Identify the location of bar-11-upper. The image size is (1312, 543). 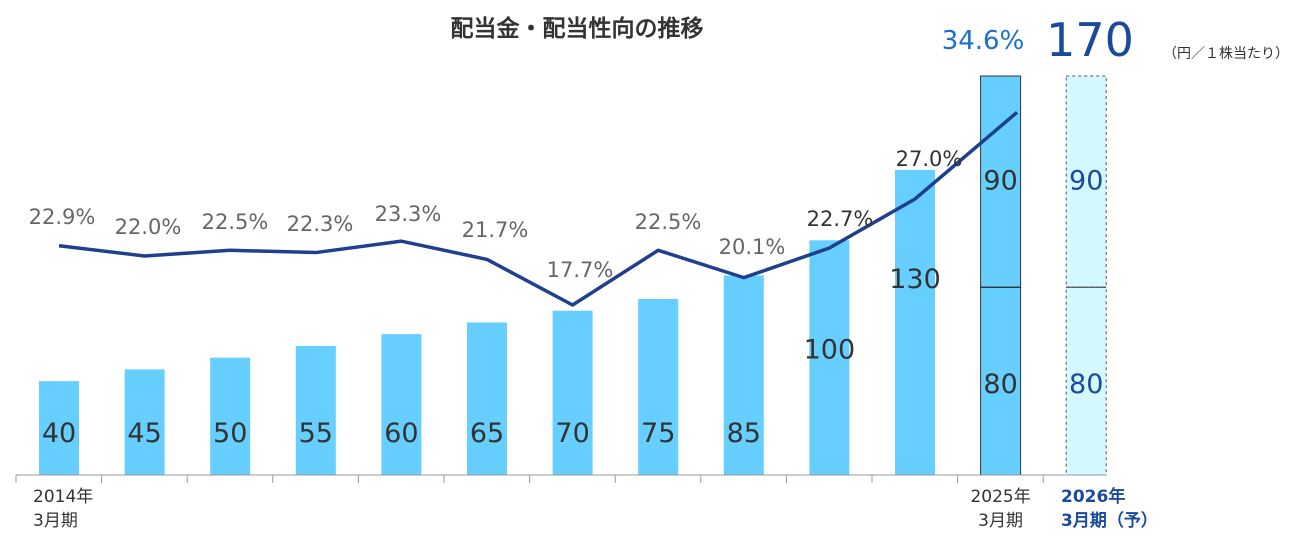
(1001, 181).